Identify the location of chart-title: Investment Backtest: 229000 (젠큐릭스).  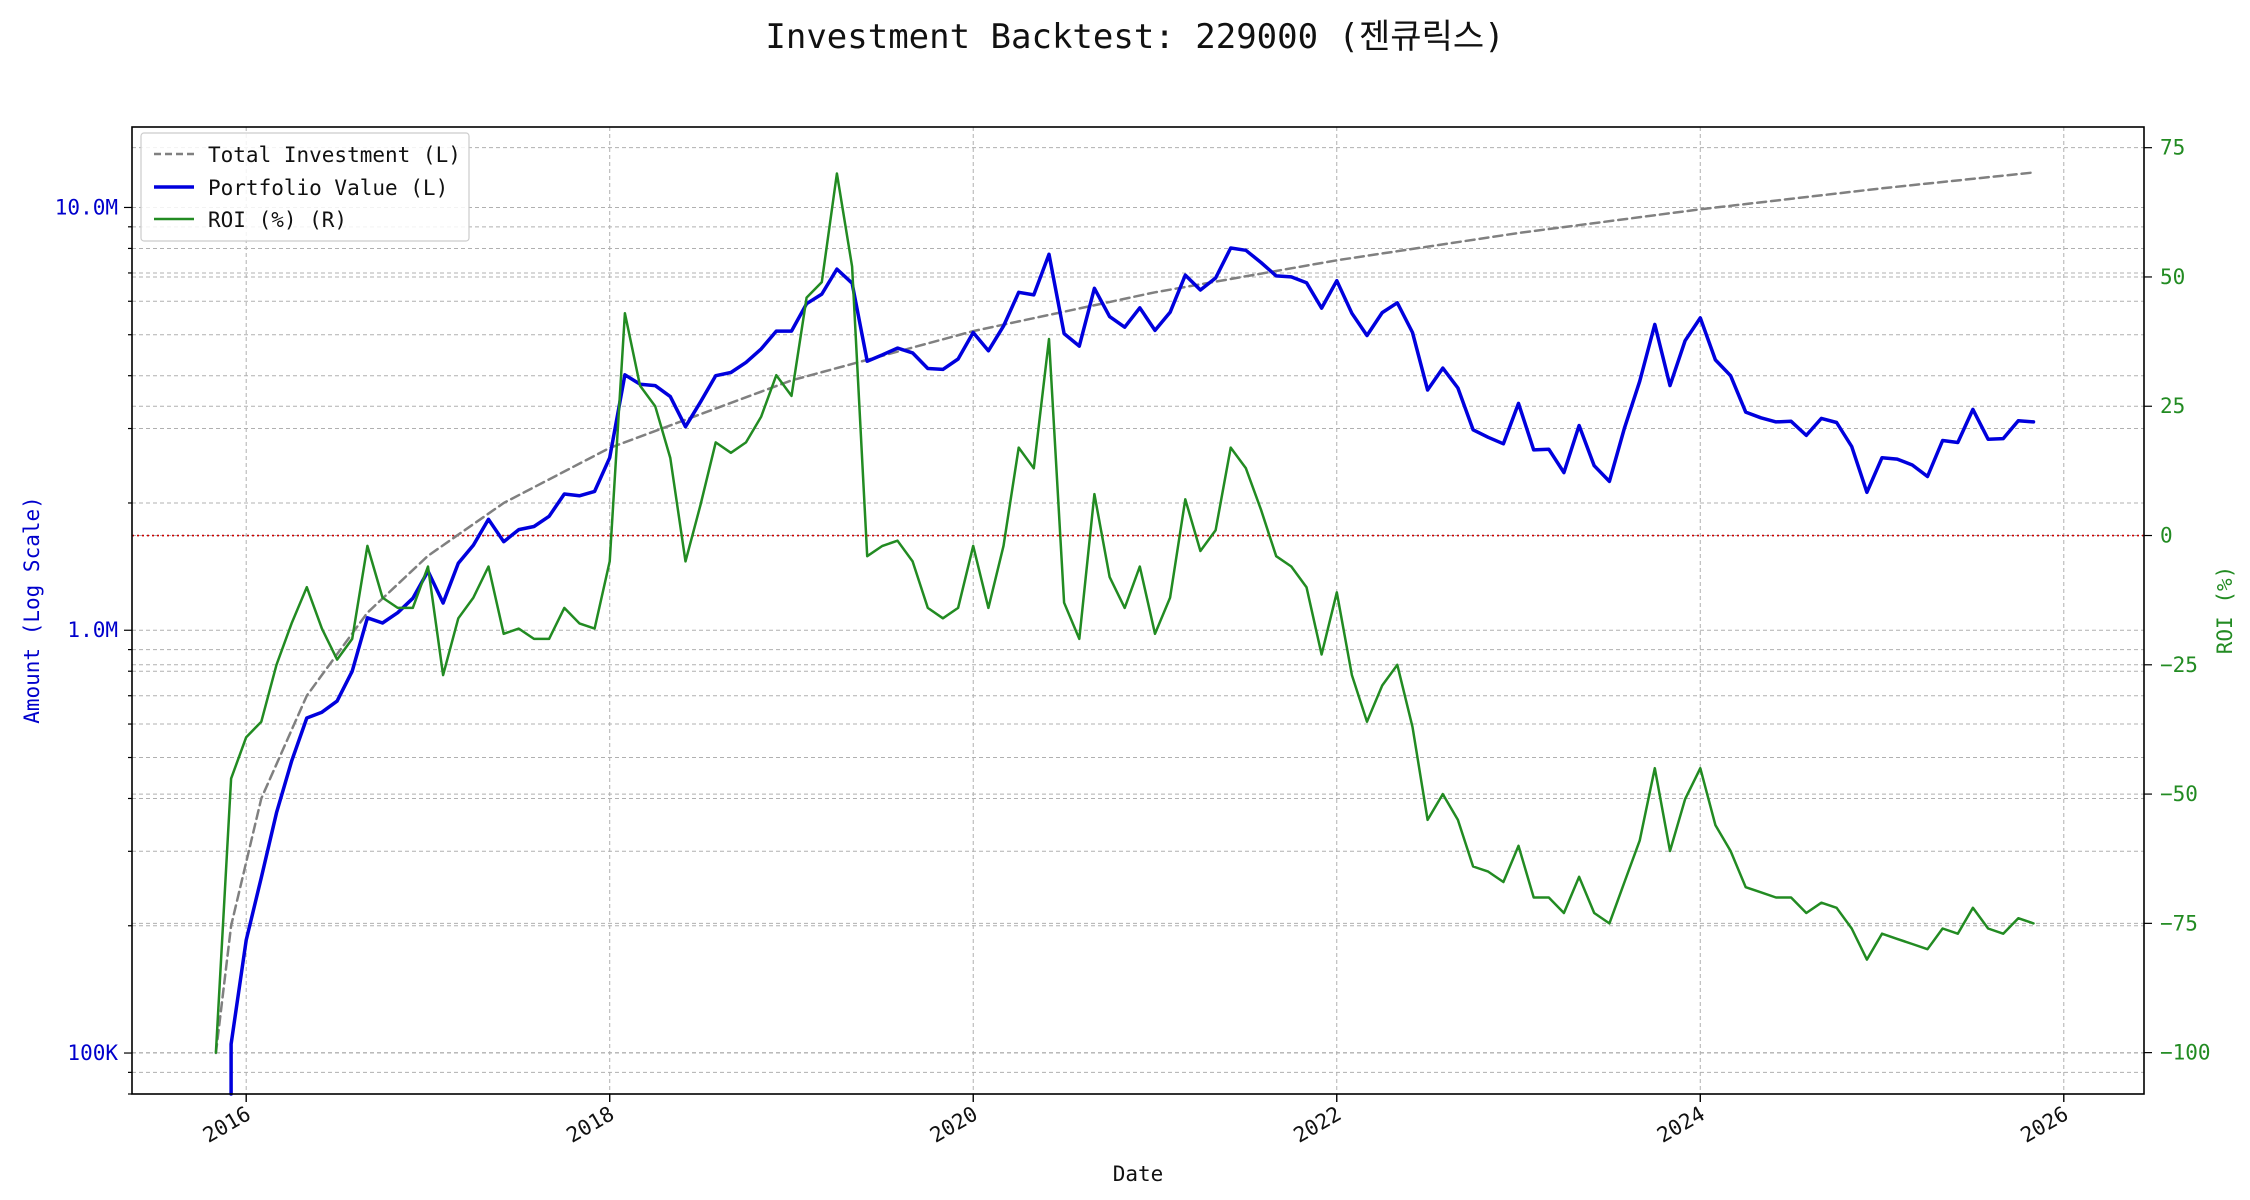
(1134, 37).